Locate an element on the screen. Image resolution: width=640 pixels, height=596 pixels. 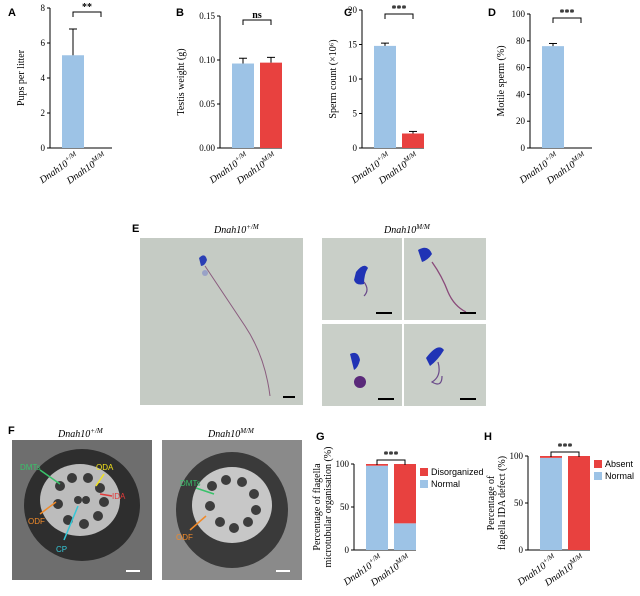
significance-label: ** is located at coordinates (87, 7).